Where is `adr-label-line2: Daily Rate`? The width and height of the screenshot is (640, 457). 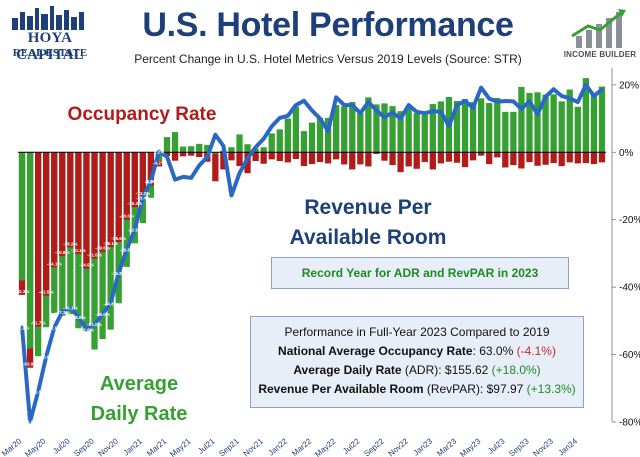 adr-label-line2: Daily Rate is located at coordinates (139, 414).